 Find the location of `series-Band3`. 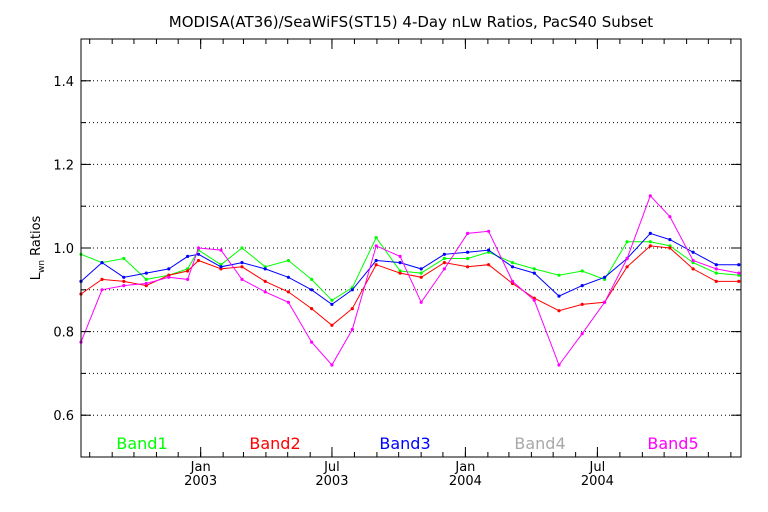

series-Band3 is located at coordinates (410, 268).